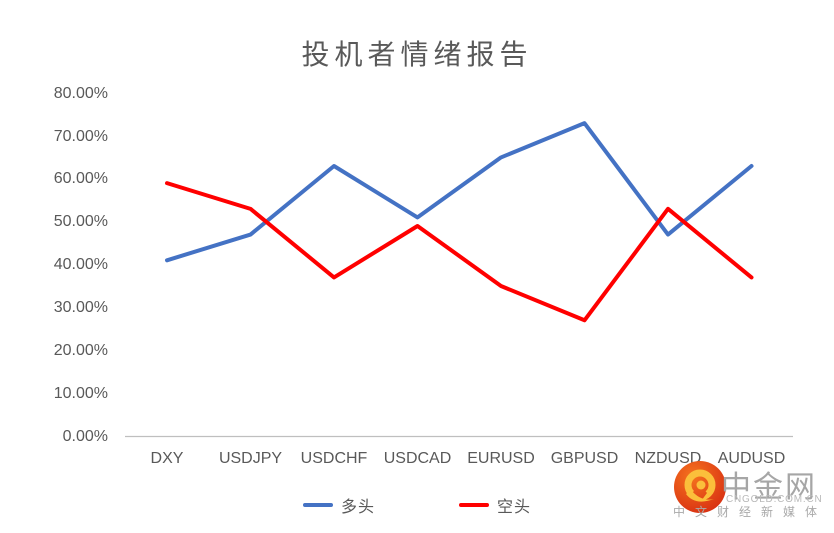  What do you see at coordinates (80, 222) in the screenshot?
I see `y-tick-label: 50.00%` at bounding box center [80, 222].